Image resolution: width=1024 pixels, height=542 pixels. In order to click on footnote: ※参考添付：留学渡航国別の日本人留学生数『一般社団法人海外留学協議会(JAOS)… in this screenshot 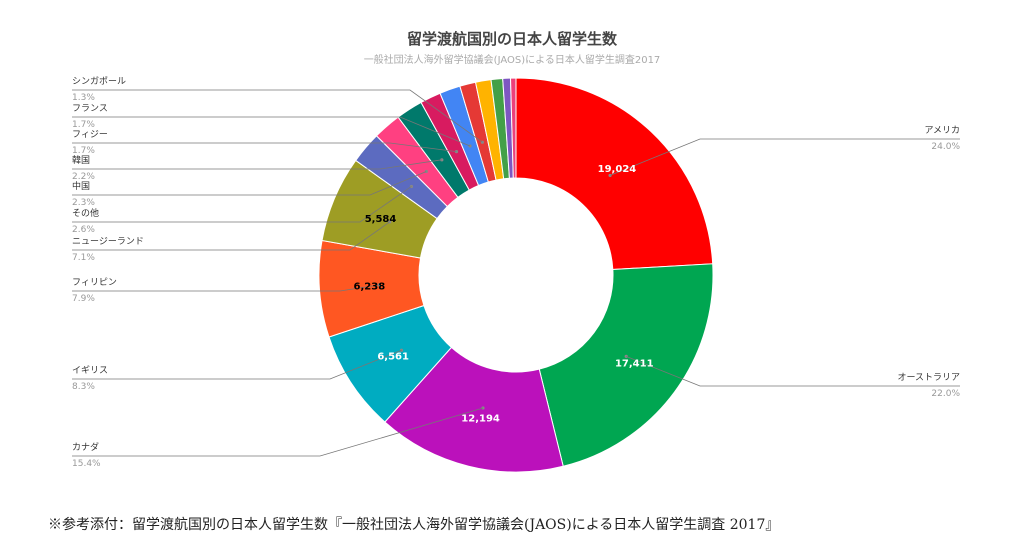, I will do `click(414, 525)`.